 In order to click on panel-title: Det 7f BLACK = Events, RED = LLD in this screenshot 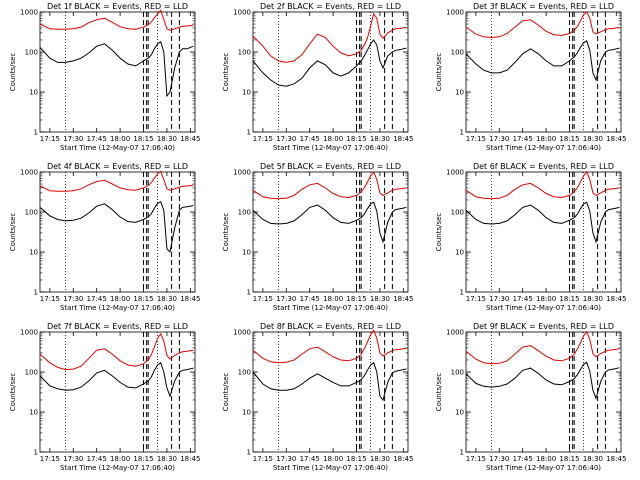, I will do `click(117, 326)`.